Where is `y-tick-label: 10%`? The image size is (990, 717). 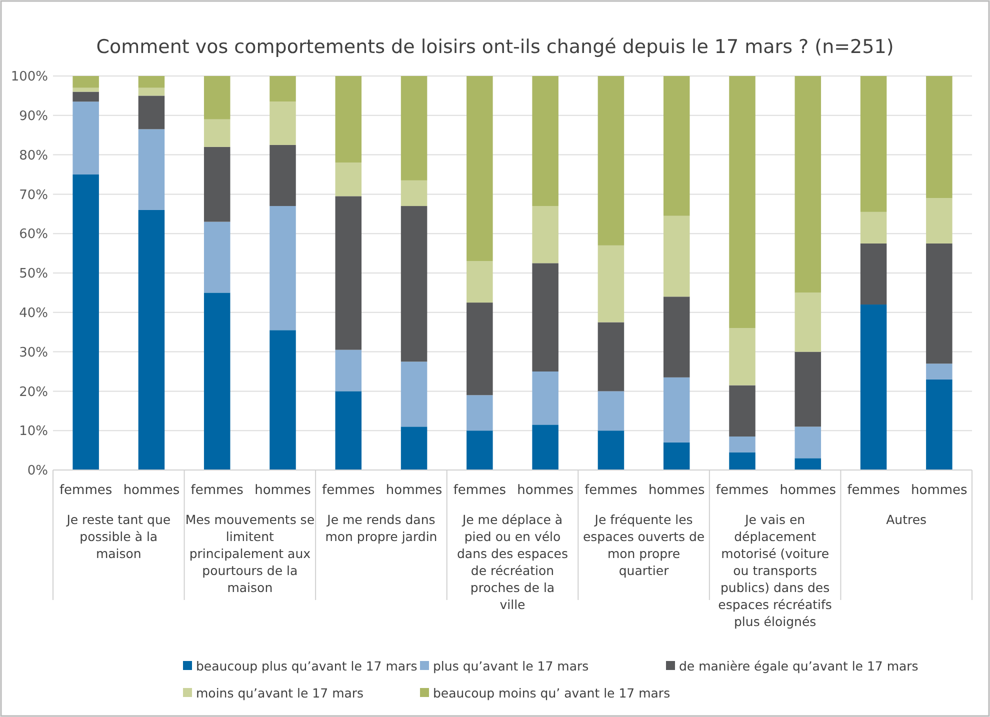
y-tick-label: 10% is located at coordinates (33, 432).